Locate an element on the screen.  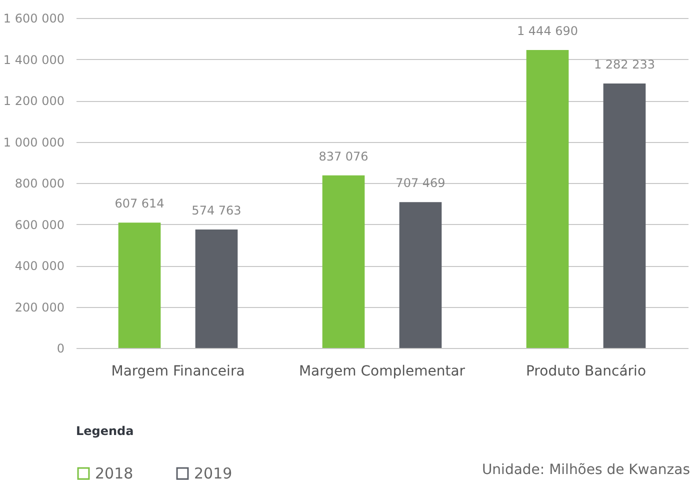
x-tick-label: Margem Financeira is located at coordinates (178, 372).